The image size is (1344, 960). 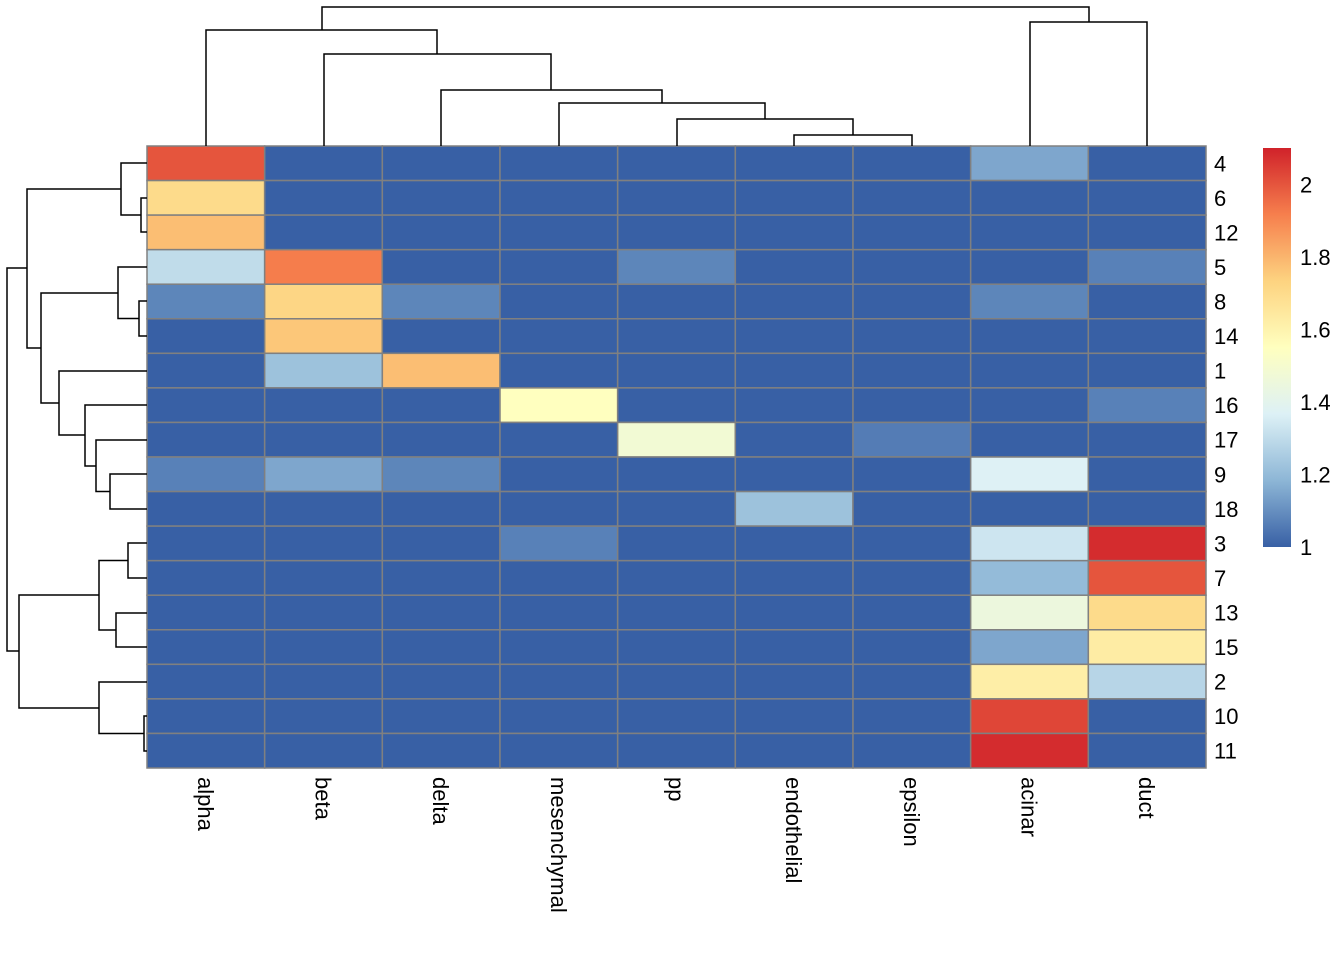 I want to click on color-legend: 1 1.2 1.4 1.6 1.8 2, so click(x=1297, y=354).